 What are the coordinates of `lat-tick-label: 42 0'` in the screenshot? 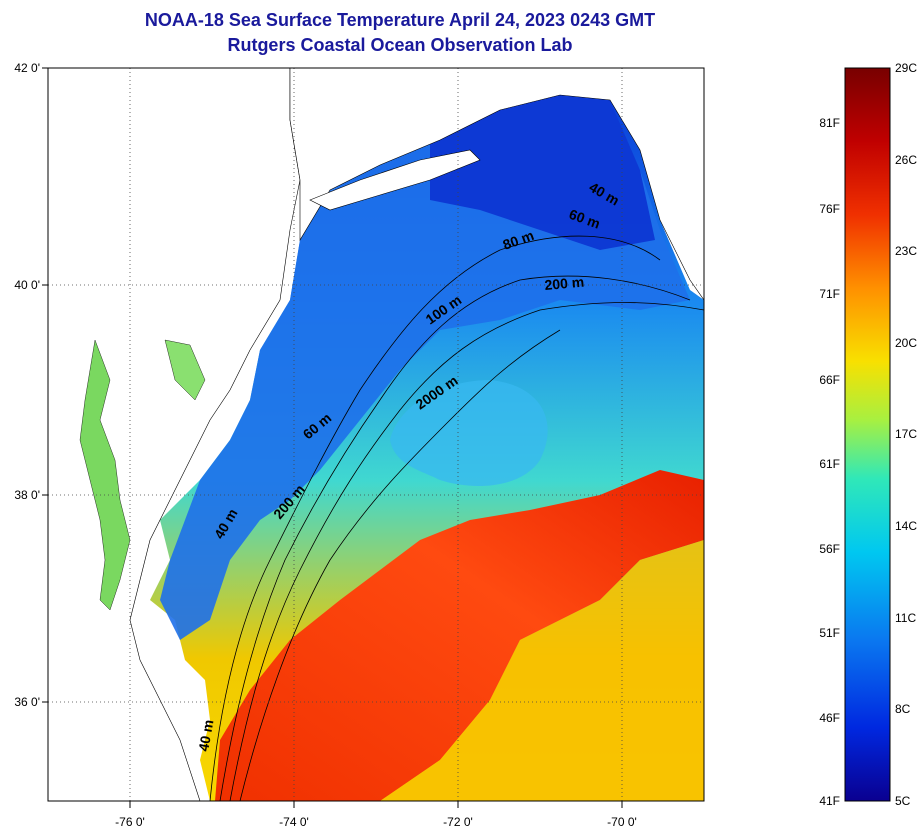 It's located at (27, 68).